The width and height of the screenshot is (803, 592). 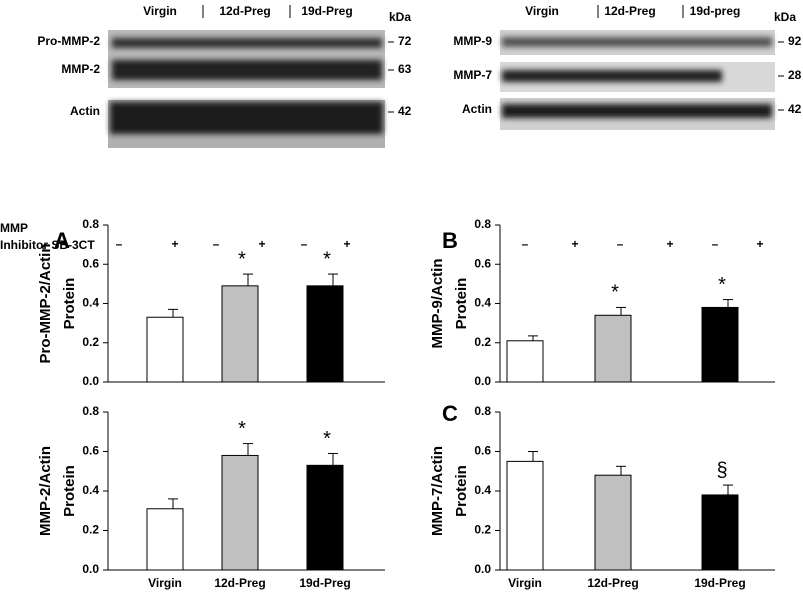 What do you see at coordinates (45, 491) in the screenshot?
I see `y-axis-label: MMP-2/Actin` at bounding box center [45, 491].